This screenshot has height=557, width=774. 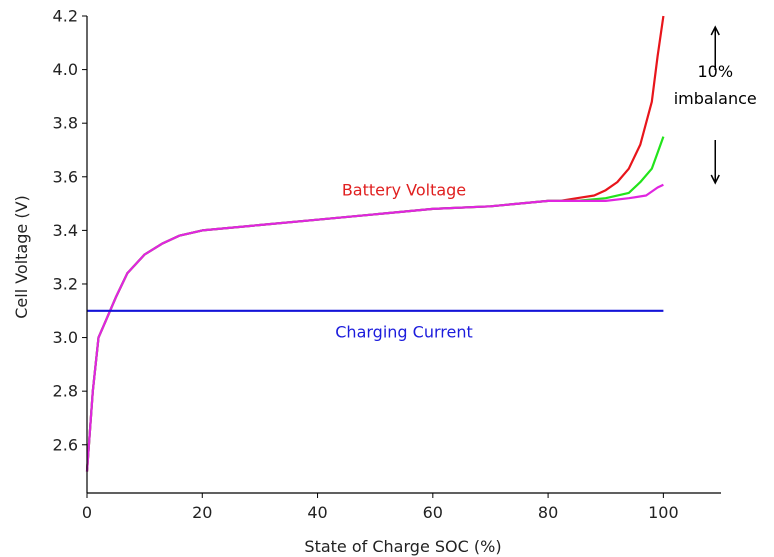 I want to click on x-axis-label: State of Charge SOC (%), so click(x=402, y=546).